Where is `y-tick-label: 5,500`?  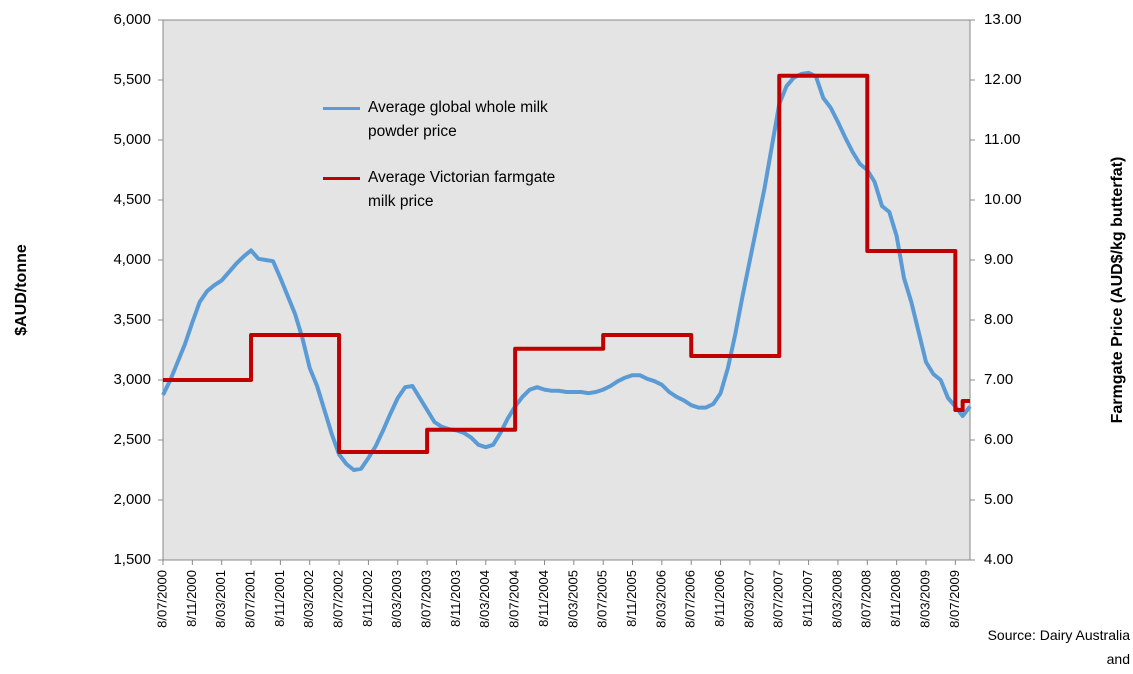
y-tick-label: 5,500 is located at coordinates (132, 79).